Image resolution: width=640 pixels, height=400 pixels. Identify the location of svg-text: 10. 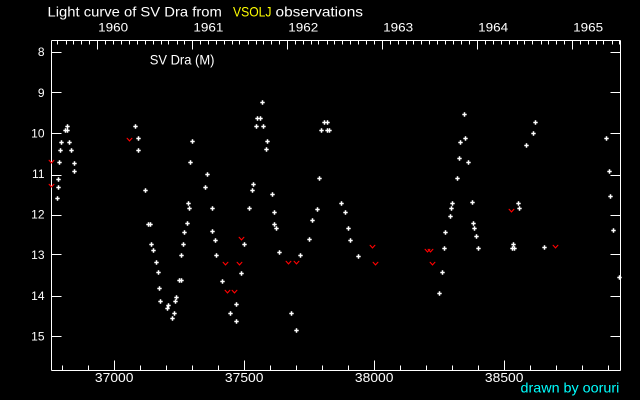
(38, 133).